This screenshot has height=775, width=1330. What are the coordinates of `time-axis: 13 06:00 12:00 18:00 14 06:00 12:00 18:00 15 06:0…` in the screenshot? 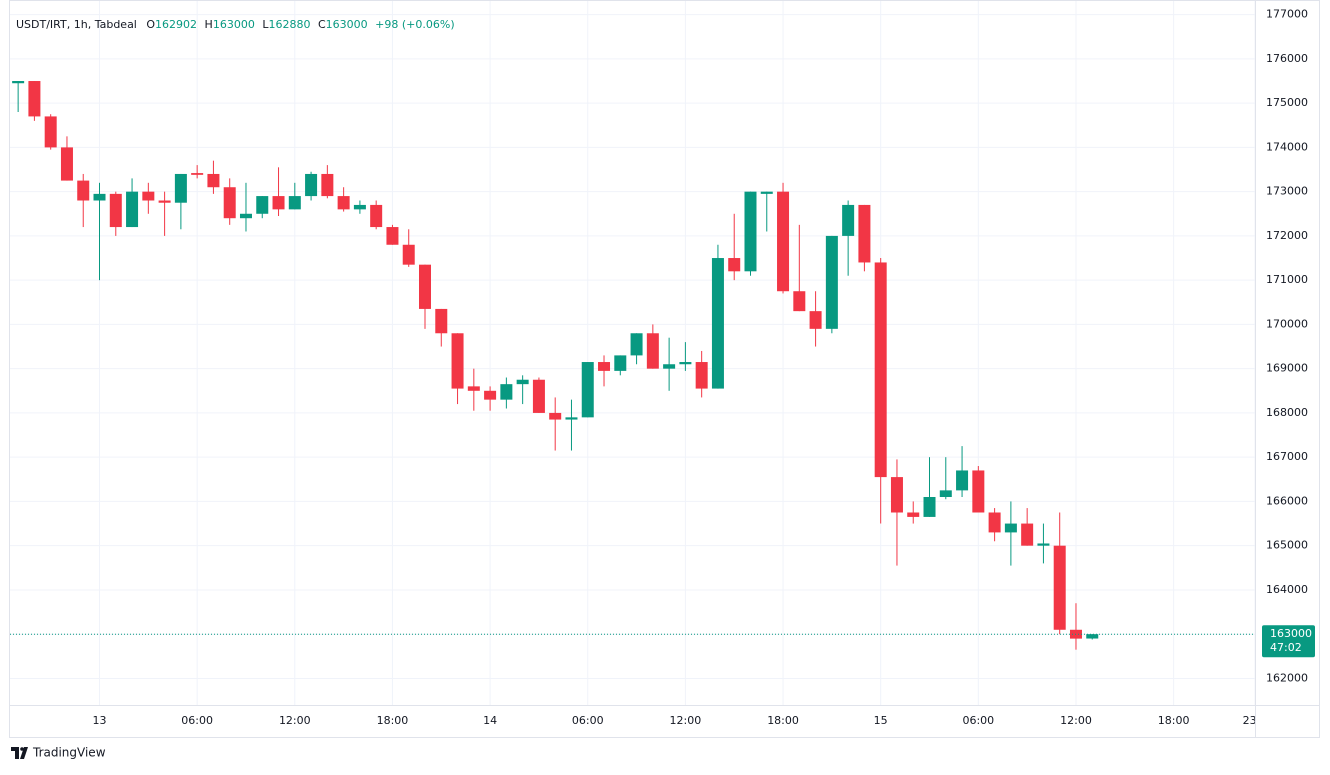 It's located at (680, 720).